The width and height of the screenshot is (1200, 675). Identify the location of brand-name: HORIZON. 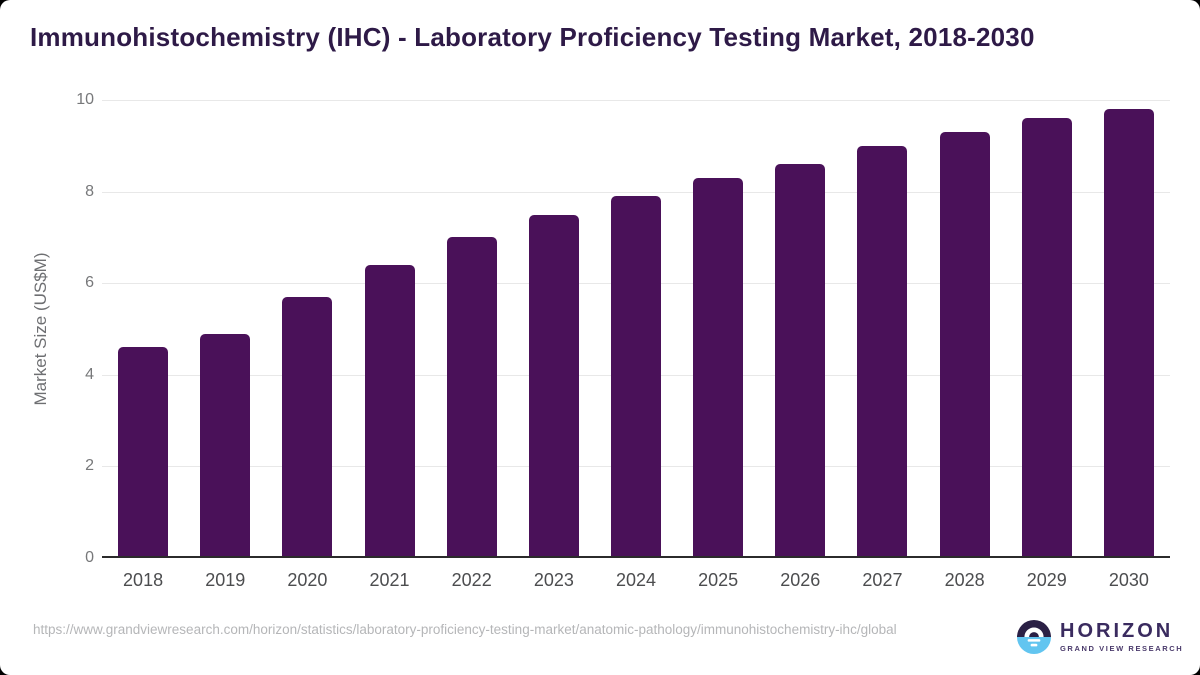
(1117, 631).